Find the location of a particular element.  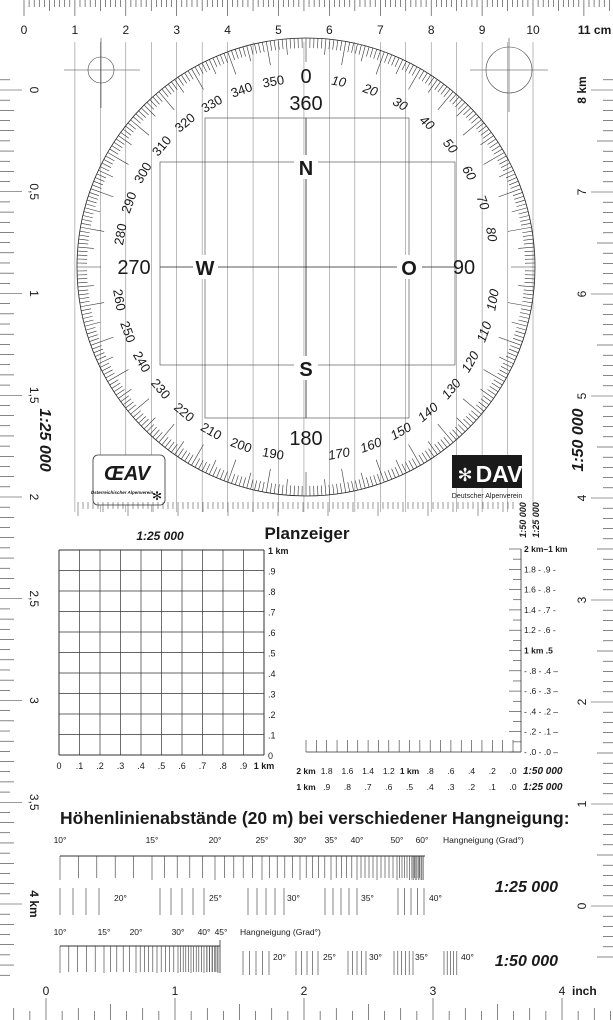

h-scale-label-25000: .7 is located at coordinates (368, 787).